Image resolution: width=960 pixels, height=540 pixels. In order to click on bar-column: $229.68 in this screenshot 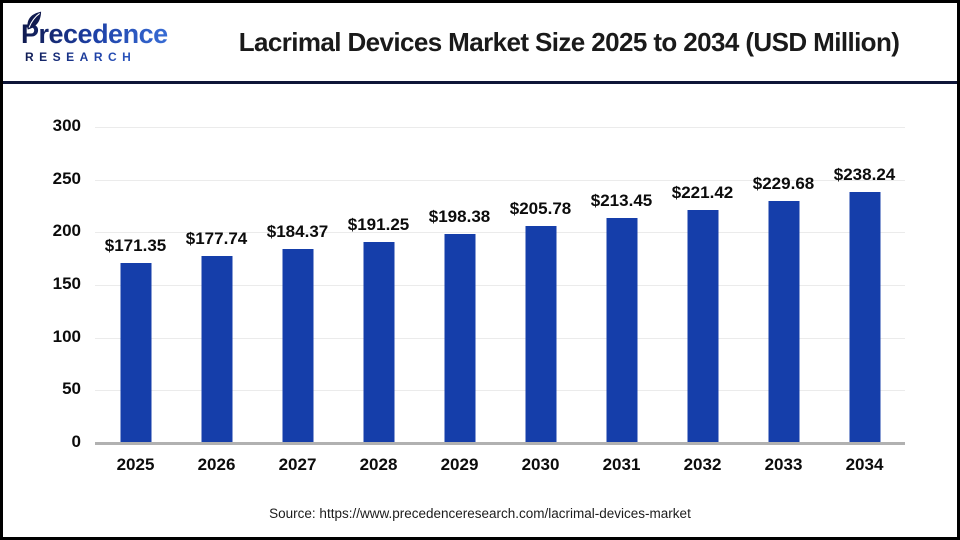, I will do `click(783, 285)`.